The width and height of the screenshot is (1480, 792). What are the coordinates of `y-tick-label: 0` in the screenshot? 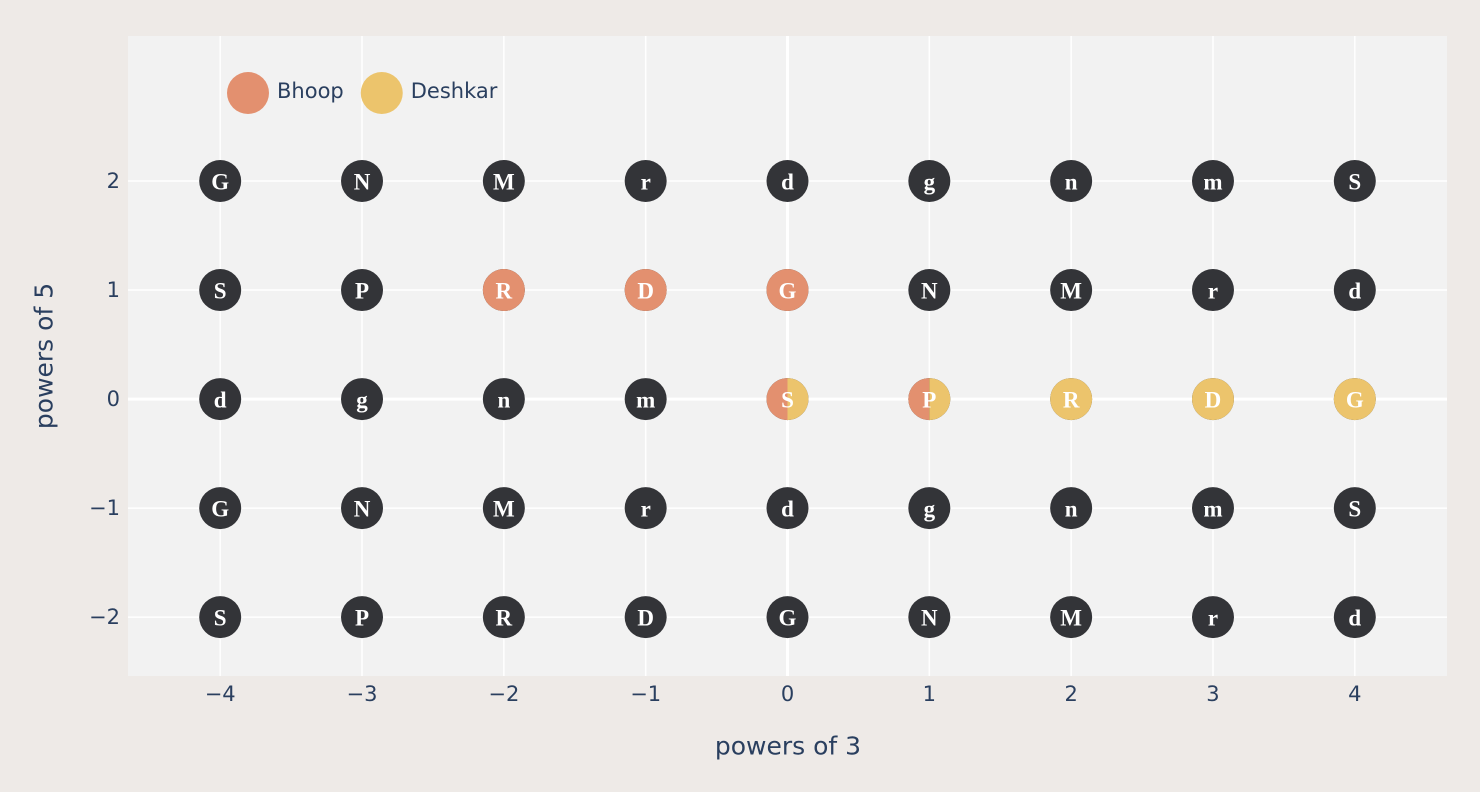 It's located at (113, 399).